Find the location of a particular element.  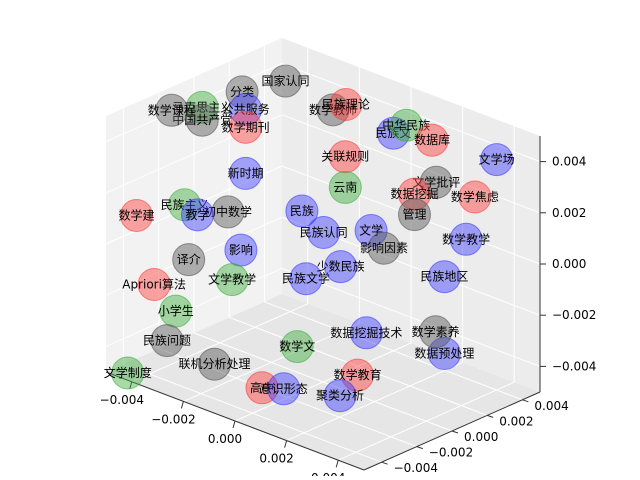

point-label: 数学教学 is located at coordinates (466, 238).